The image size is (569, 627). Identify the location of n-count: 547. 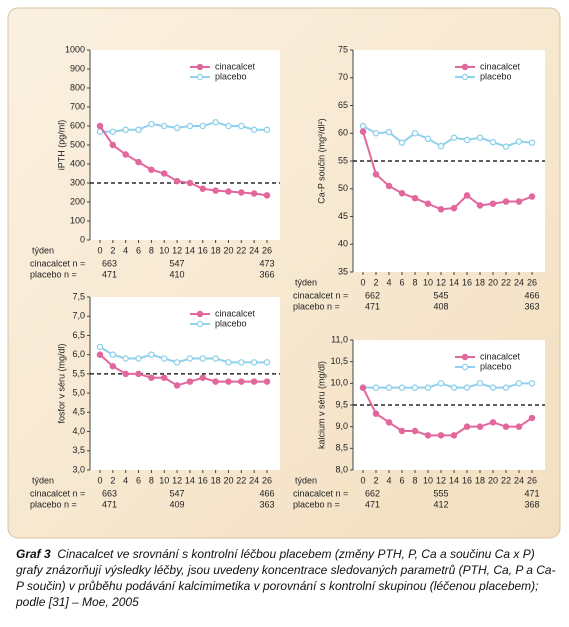
(177, 263).